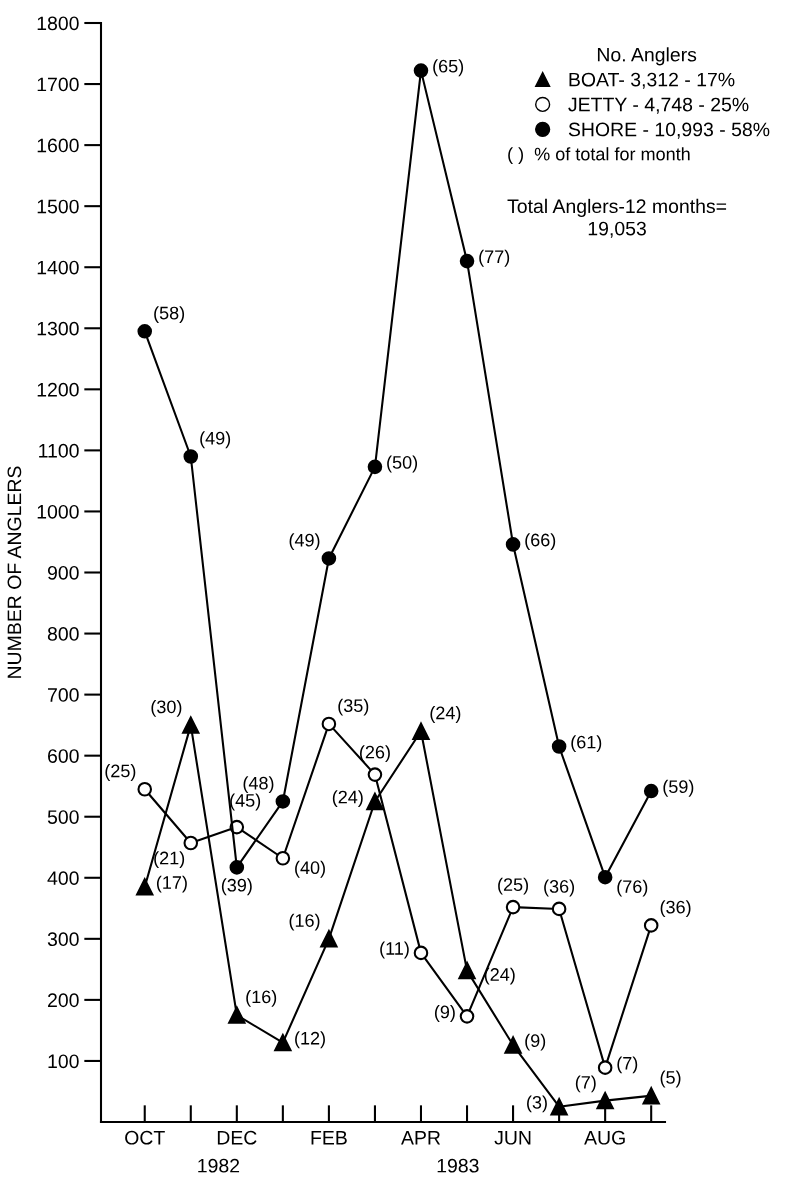 This screenshot has height=1193, width=788. Describe the element at coordinates (652, 80) in the screenshot. I see `legend-label: BOAT- 3,312 - 17%` at that location.